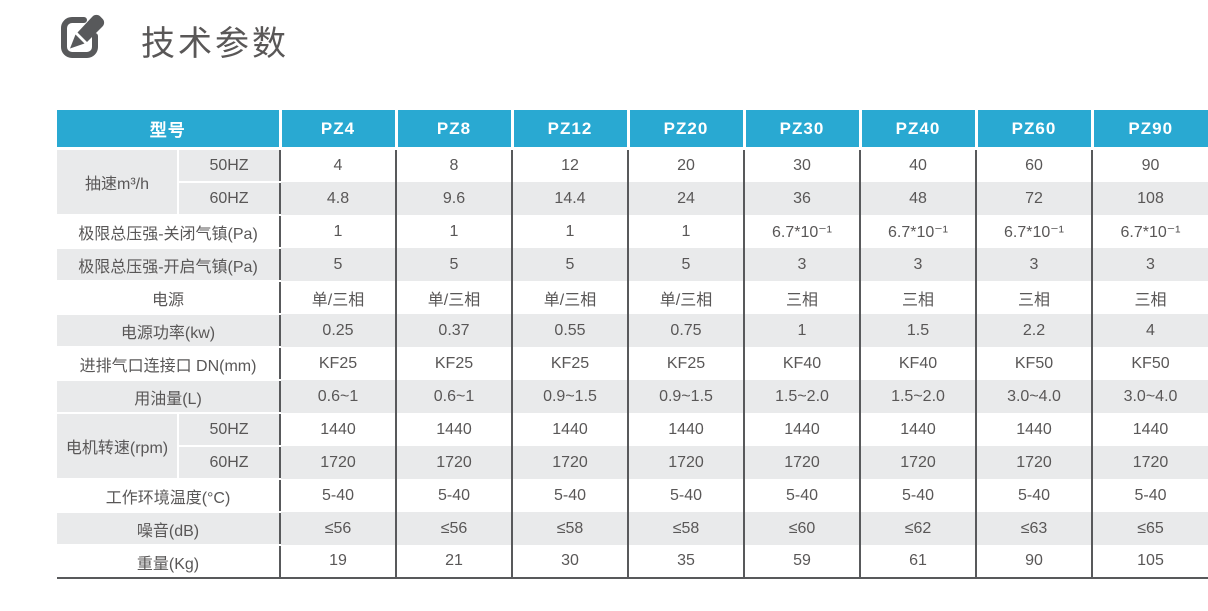 This screenshot has width=1208, height=611. I want to click on value-cell: 4.8, so click(337, 198).